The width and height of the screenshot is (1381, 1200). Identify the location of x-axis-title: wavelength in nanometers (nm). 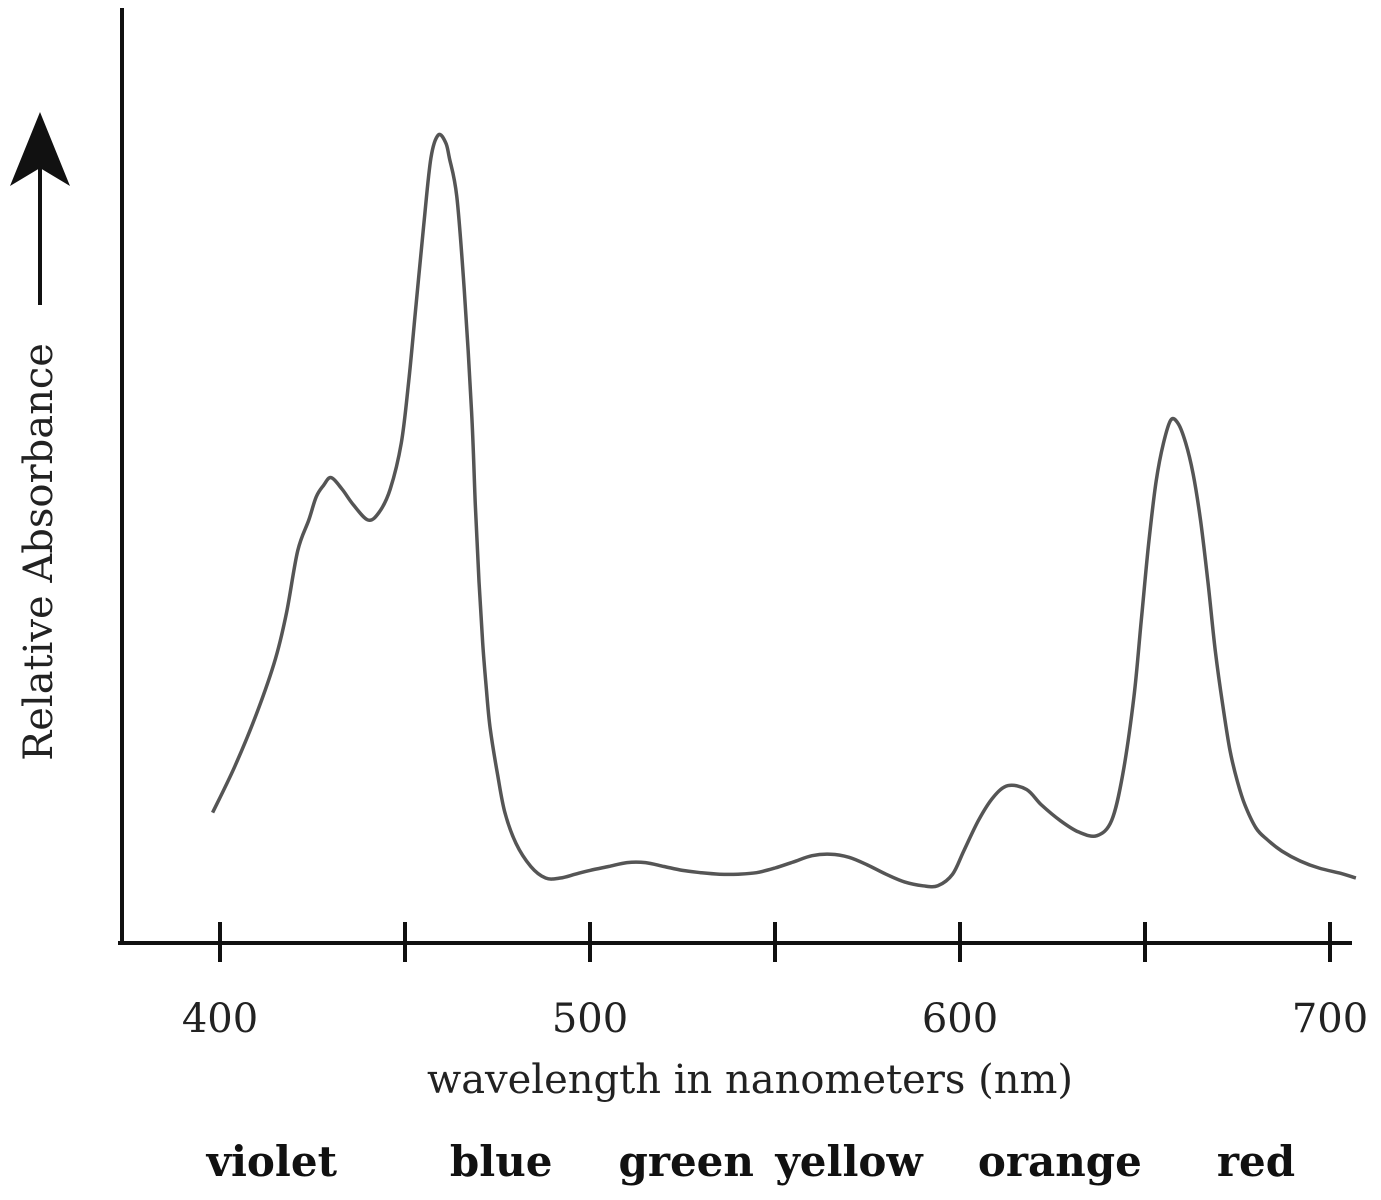
(750, 1080).